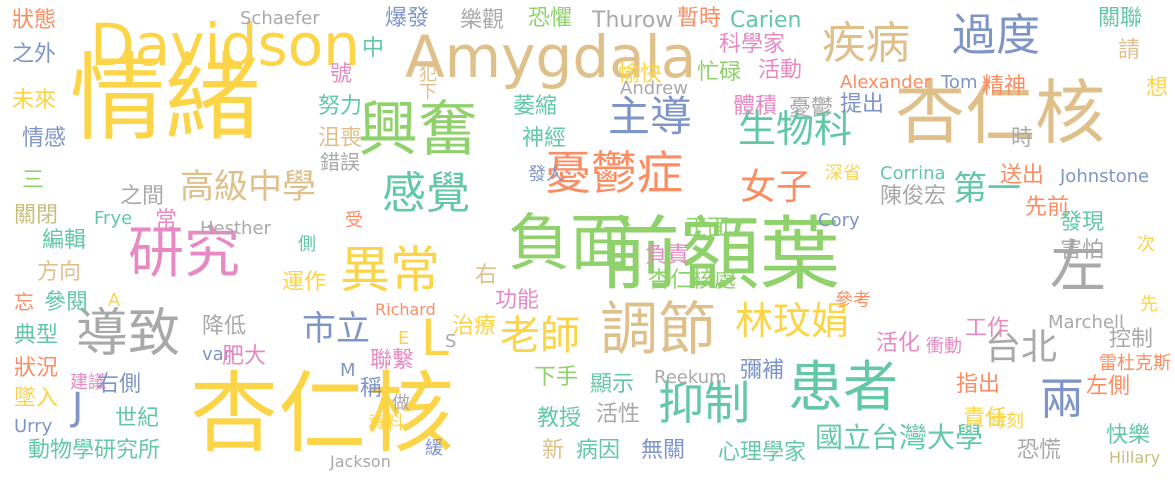 The image size is (1175, 482). I want to click on cloud-word-14: 異常, so click(390, 270).